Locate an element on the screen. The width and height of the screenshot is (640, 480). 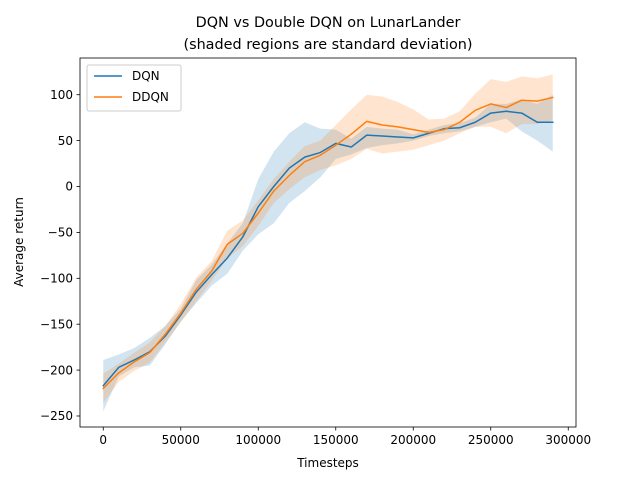
y-tick-label: −100 is located at coordinates (56, 278).